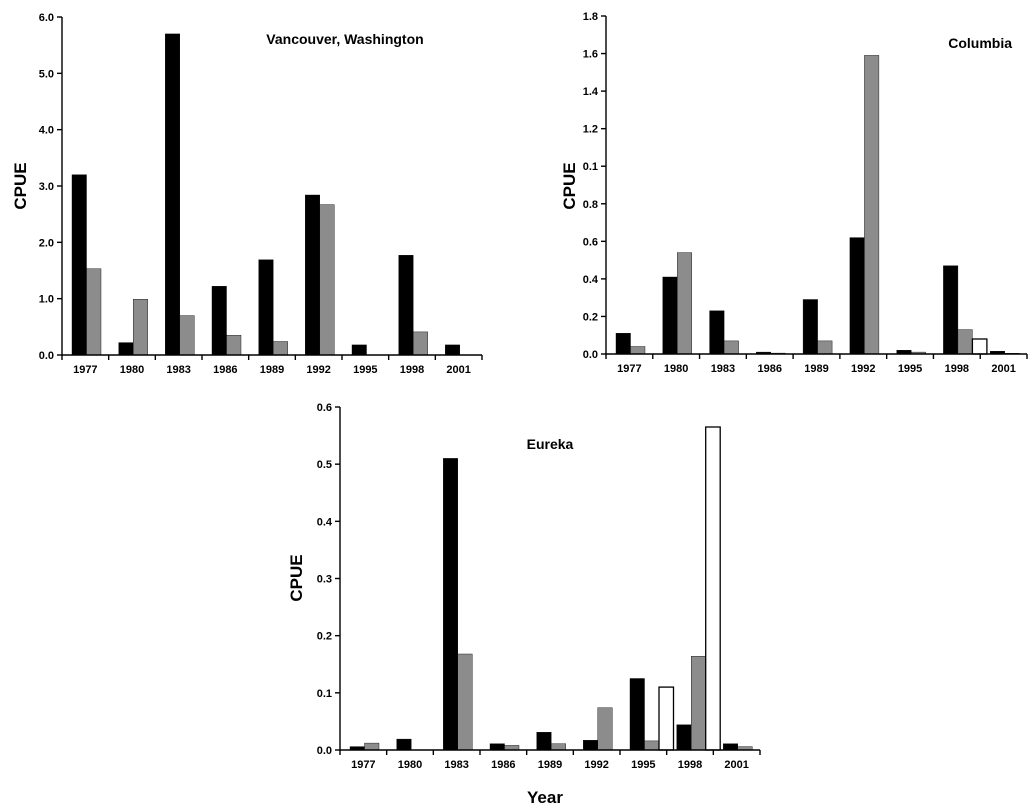 The width and height of the screenshot is (1031, 808). What do you see at coordinates (590, 130) in the screenshot?
I see `y-tick-label: 1.2` at bounding box center [590, 130].